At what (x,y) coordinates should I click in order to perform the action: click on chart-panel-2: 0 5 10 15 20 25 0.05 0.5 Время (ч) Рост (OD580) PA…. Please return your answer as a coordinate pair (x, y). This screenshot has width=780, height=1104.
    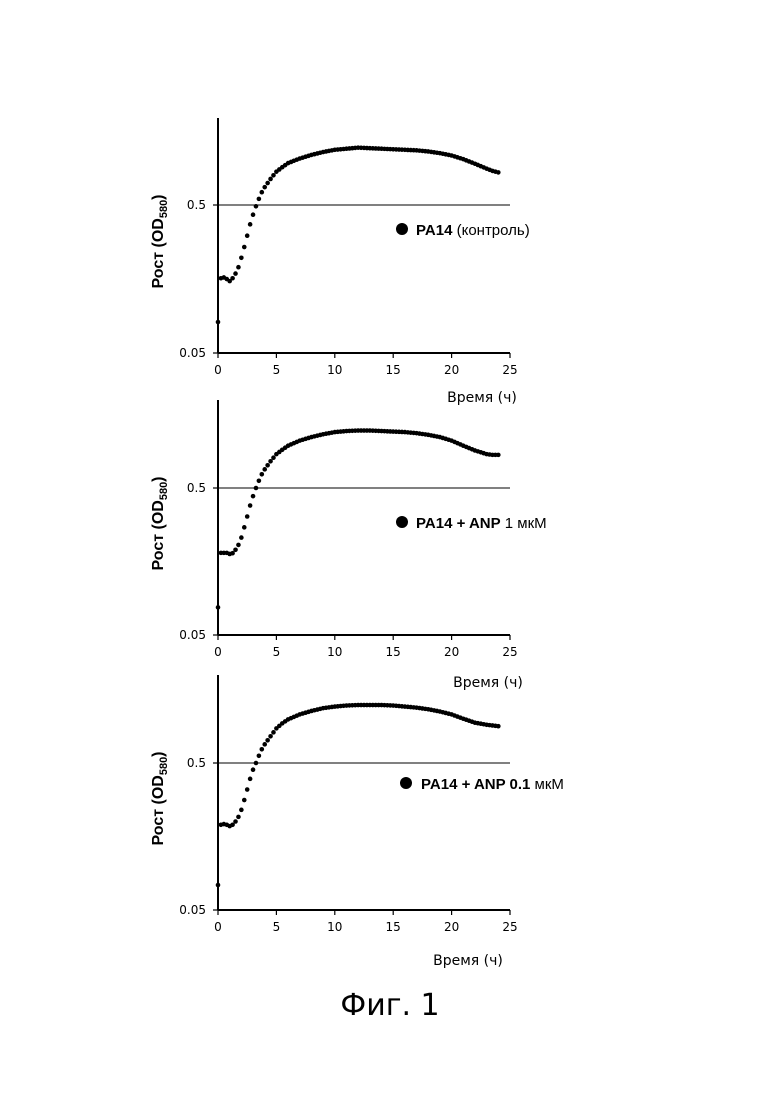
    Looking at the image, I should click on (348, 545).